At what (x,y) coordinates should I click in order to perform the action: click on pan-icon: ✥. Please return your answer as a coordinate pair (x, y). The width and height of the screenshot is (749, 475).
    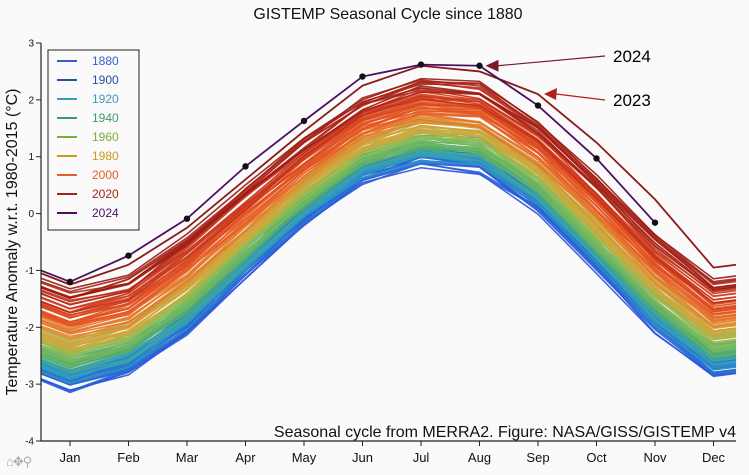
    Looking at the image, I should click on (18, 461).